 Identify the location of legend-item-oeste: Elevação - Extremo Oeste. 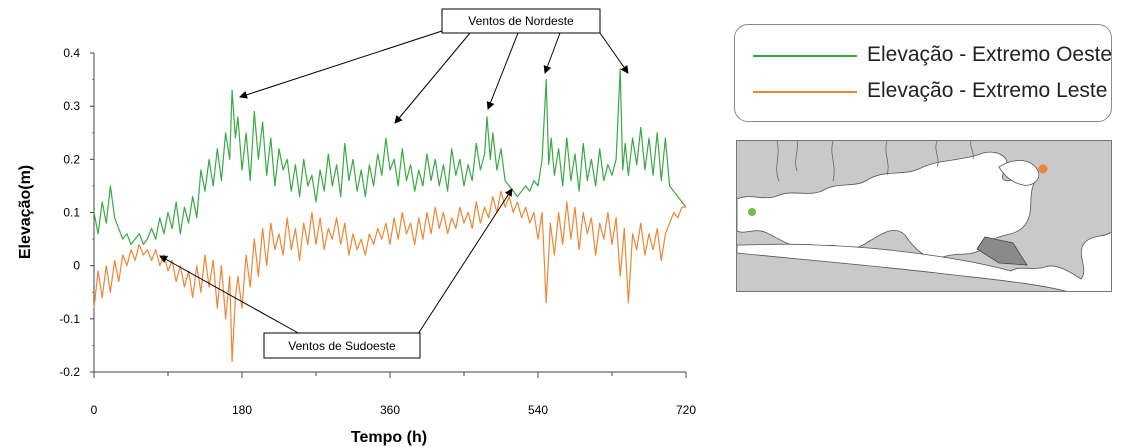
(924, 56).